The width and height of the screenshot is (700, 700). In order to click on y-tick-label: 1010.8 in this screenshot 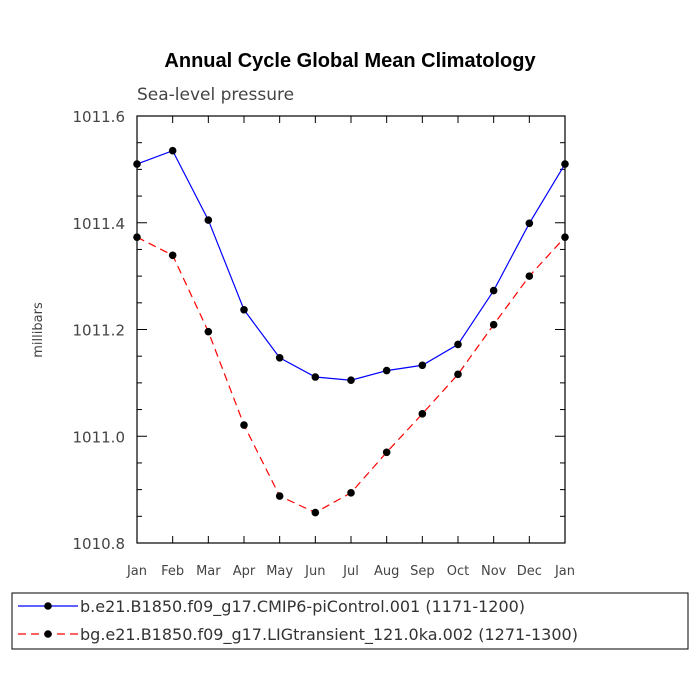, I will do `click(99, 544)`.